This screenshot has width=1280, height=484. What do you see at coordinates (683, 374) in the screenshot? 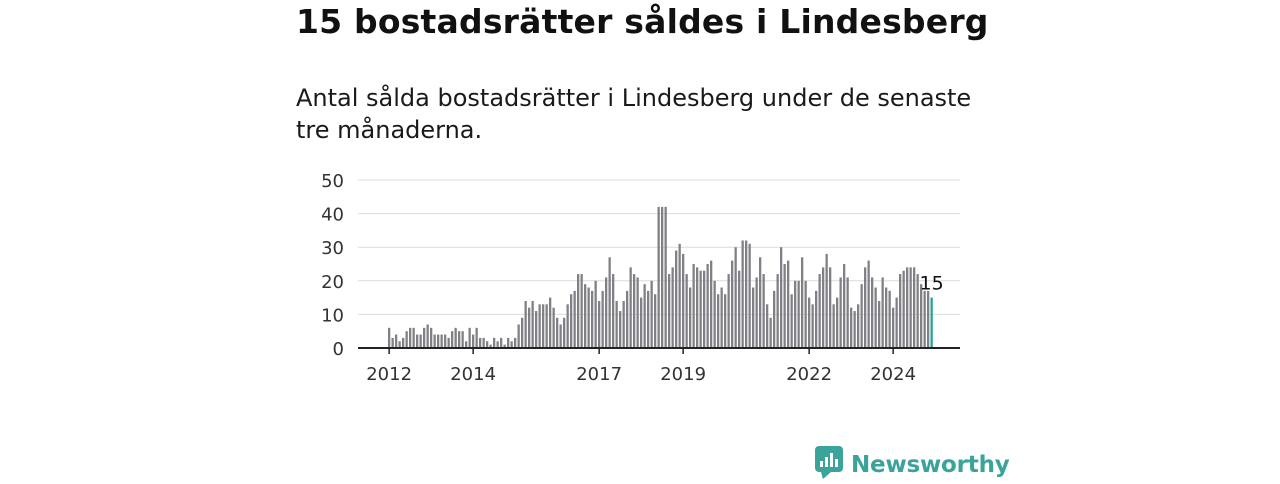
I see `x-tick-label: 2019` at bounding box center [683, 374].